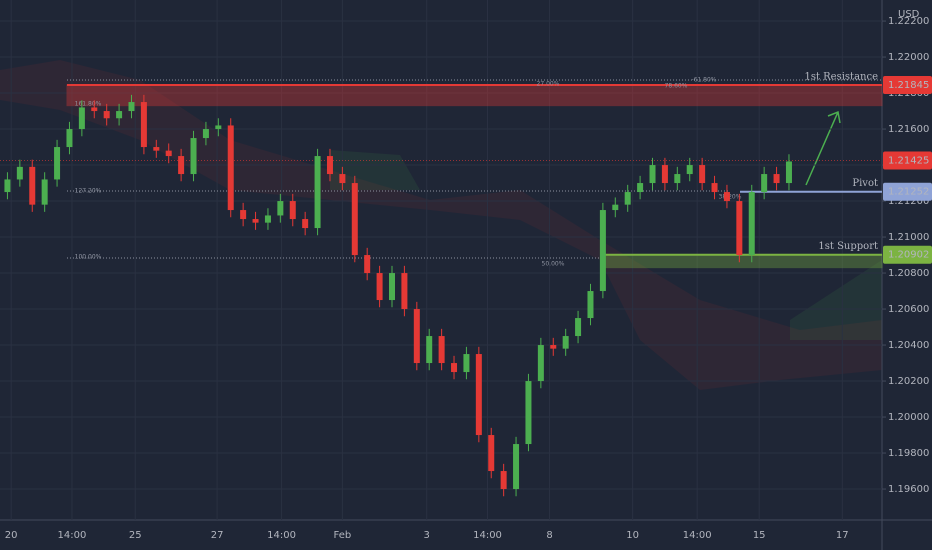  Describe the element at coordinates (11, 535) in the screenshot. I see `x-tick-label: 20` at that location.